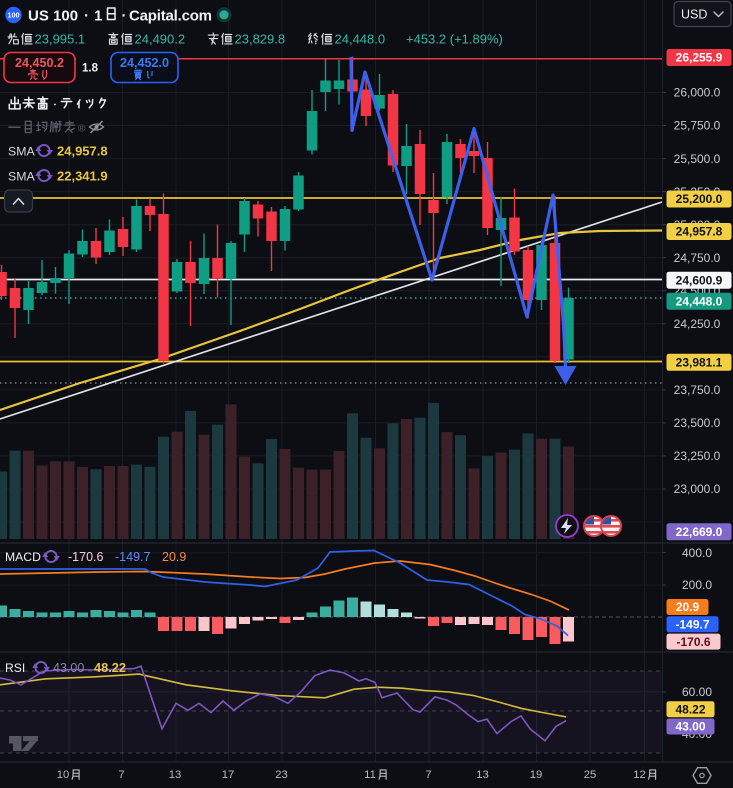 This screenshot has width=733, height=788. What do you see at coordinates (170, 15) in the screenshot?
I see `svg-text: Capital.com` at bounding box center [170, 15].